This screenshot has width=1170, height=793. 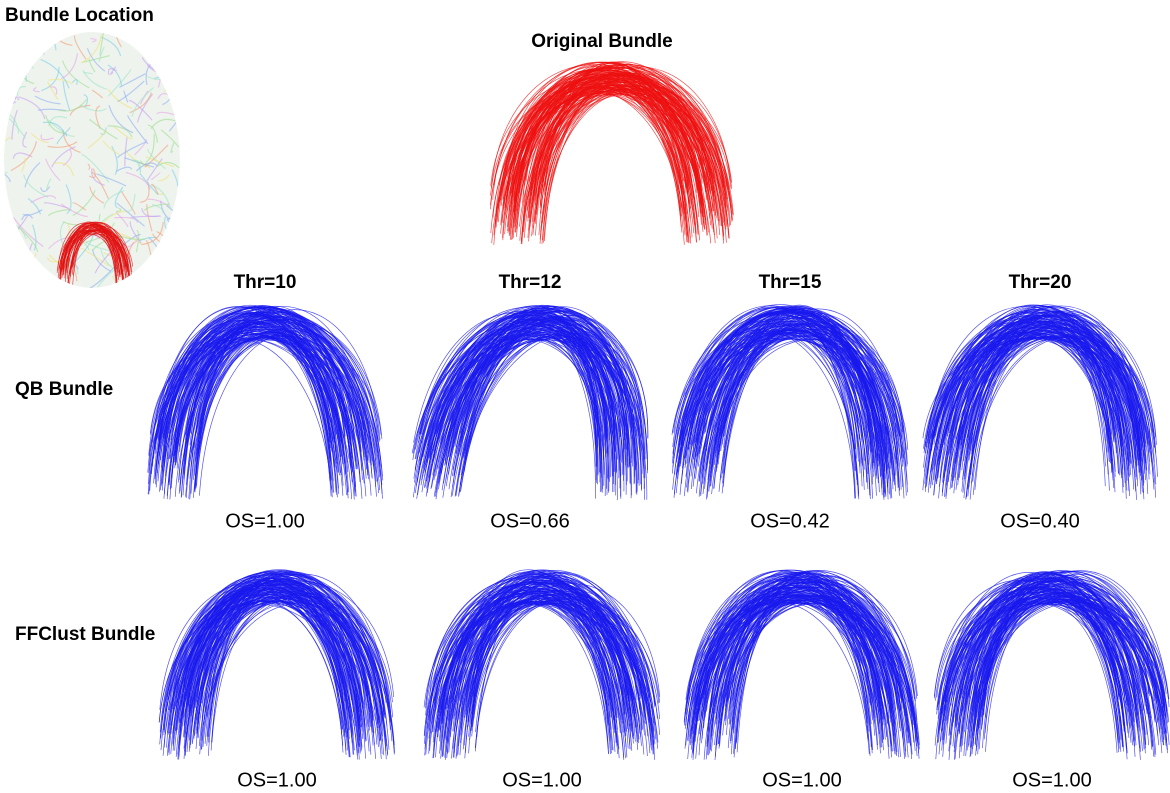 What do you see at coordinates (64, 389) in the screenshot?
I see `row-label: QB Bundle` at bounding box center [64, 389].